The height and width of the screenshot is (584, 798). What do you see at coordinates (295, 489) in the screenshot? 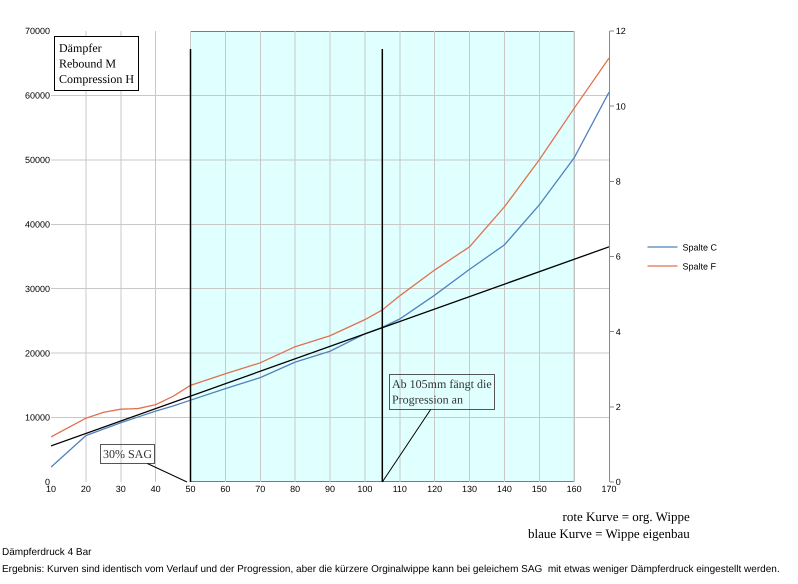
I see `x-tick-label: 80` at bounding box center [295, 489].